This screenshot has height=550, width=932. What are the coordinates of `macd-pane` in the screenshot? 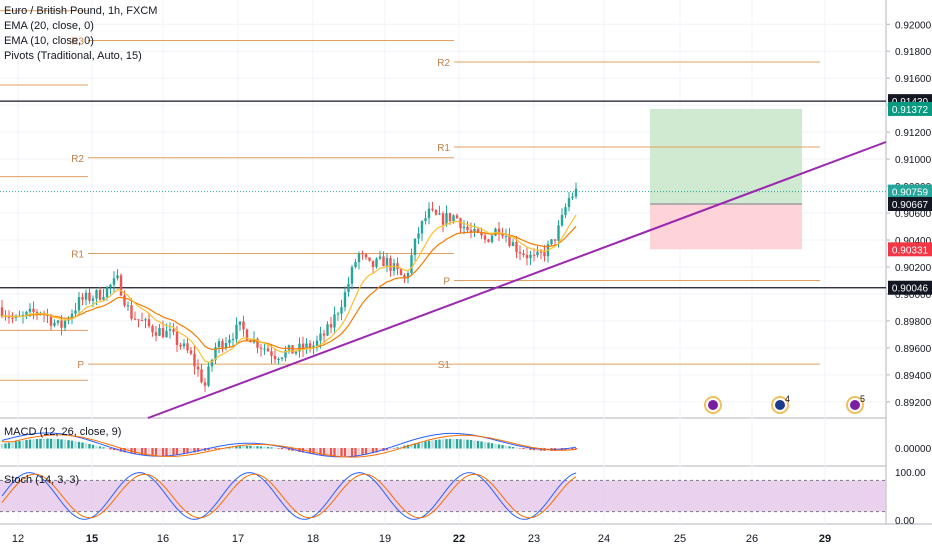 It's located at (289, 445).